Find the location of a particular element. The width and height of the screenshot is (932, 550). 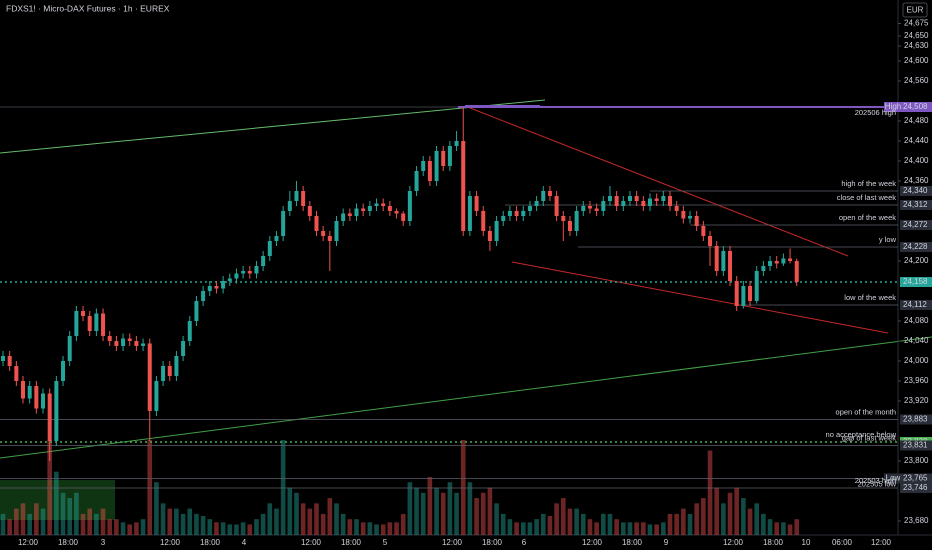

trend-line is located at coordinates (656, 181).